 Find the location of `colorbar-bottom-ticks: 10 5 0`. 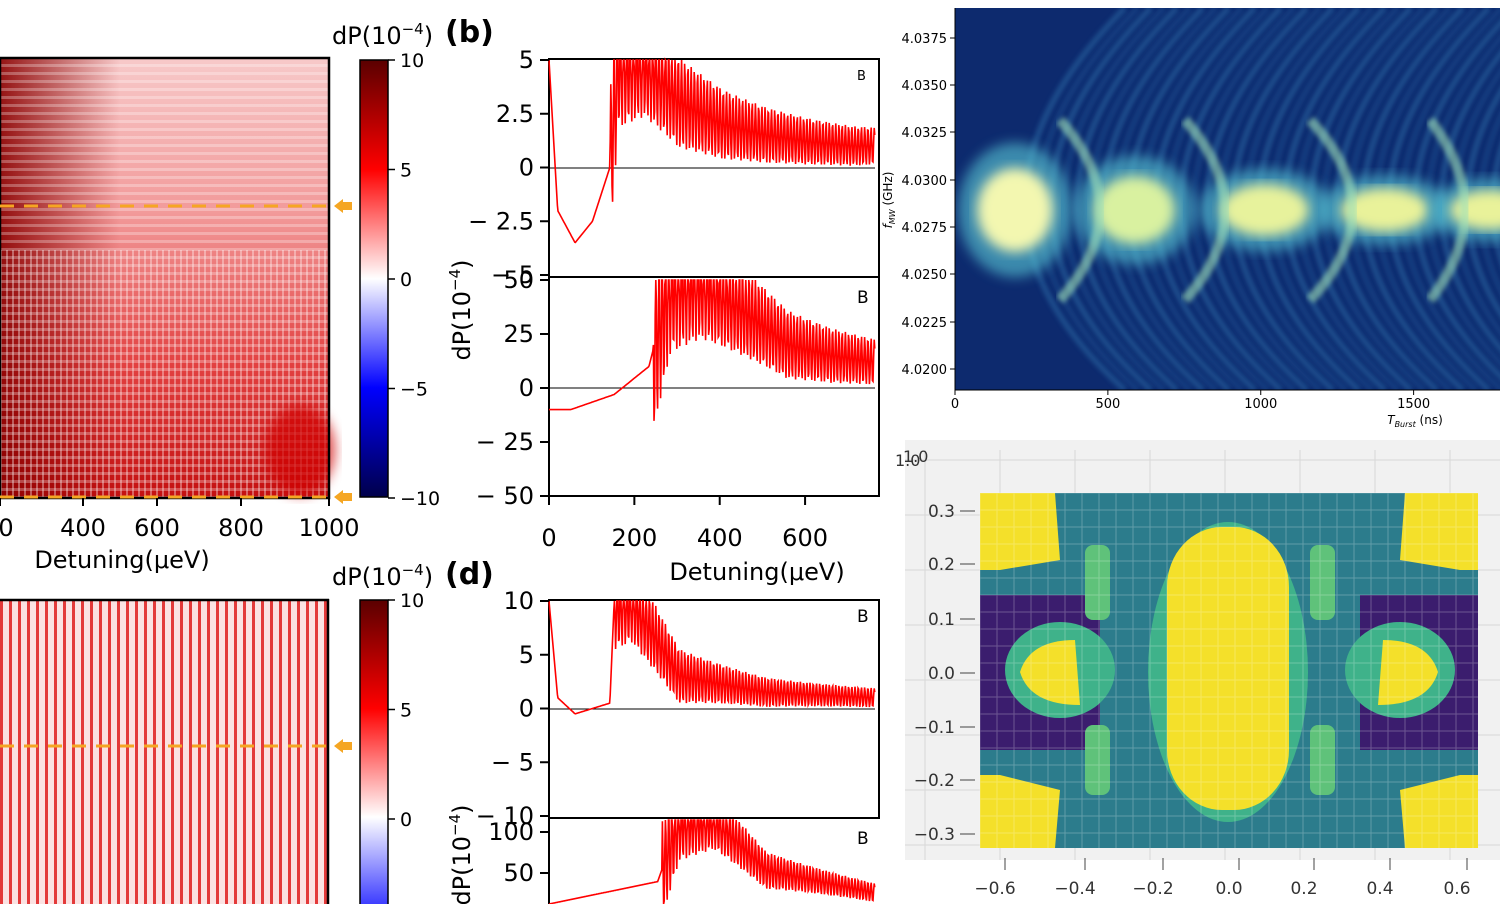

colorbar-bottom-ticks: 10 5 0 is located at coordinates (406, 710).